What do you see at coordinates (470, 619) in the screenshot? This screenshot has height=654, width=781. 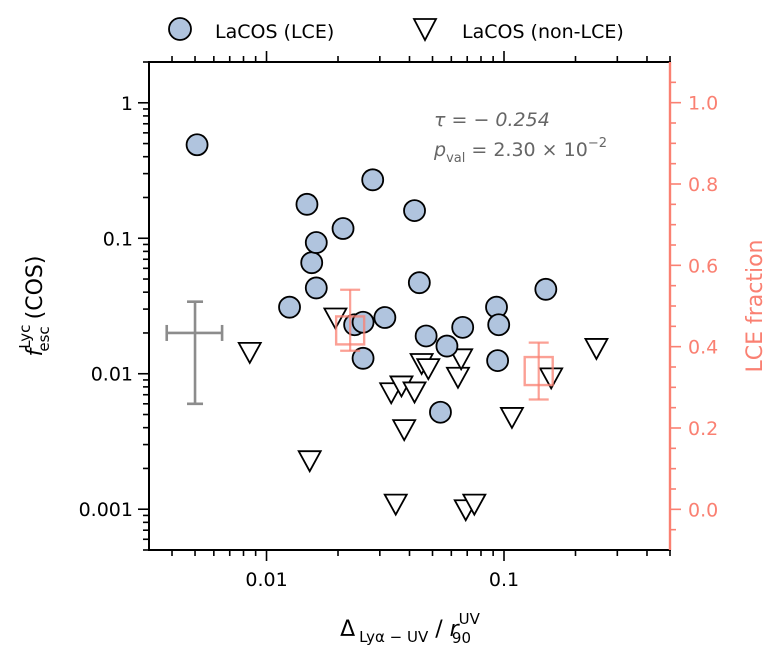 I see `x-label-r-sup: UV` at bounding box center [470, 619].